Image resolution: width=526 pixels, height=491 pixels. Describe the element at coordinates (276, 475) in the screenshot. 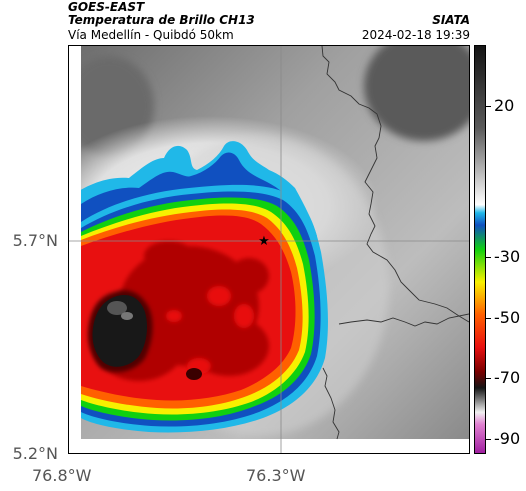

I see `lon-label-76.3: 76.3°W` at that location.